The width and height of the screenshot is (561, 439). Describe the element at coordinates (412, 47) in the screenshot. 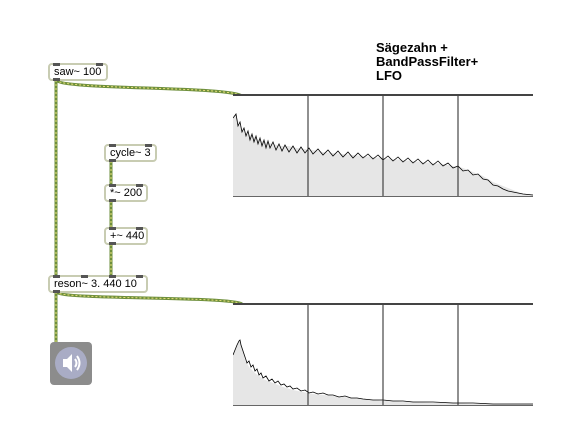

I see `comment-line-1: Sägezahn +` at that location.